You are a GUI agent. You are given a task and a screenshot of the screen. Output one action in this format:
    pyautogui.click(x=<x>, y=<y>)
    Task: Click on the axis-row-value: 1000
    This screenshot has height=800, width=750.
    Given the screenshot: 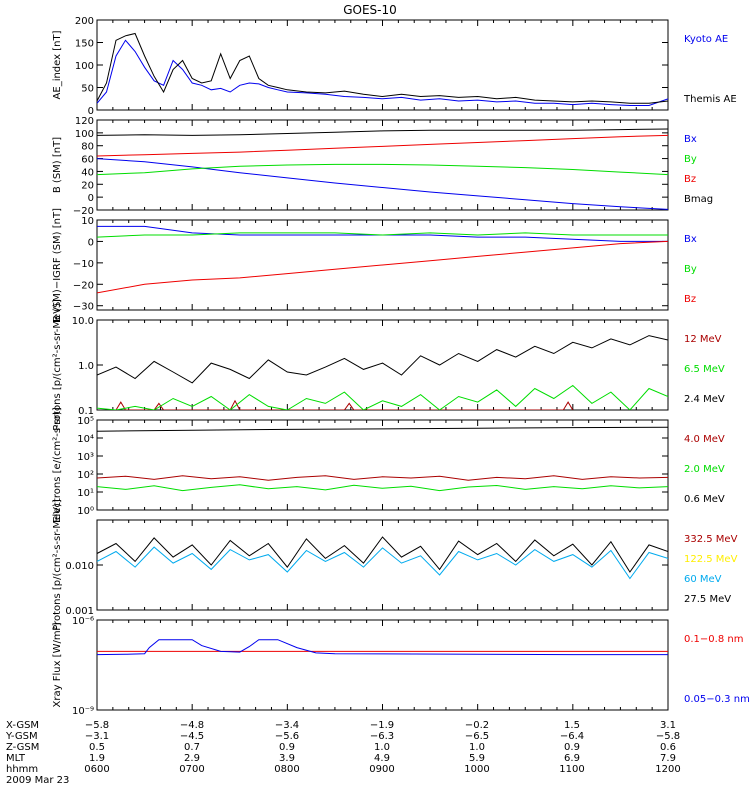 What is the action you would take?
    pyautogui.click(x=476, y=769)
    